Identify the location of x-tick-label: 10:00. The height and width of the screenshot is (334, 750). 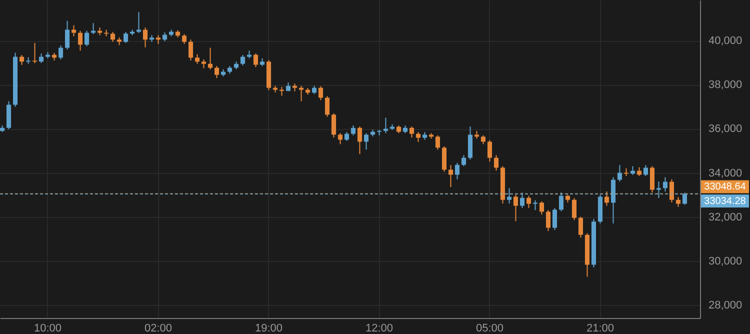
(48, 328).